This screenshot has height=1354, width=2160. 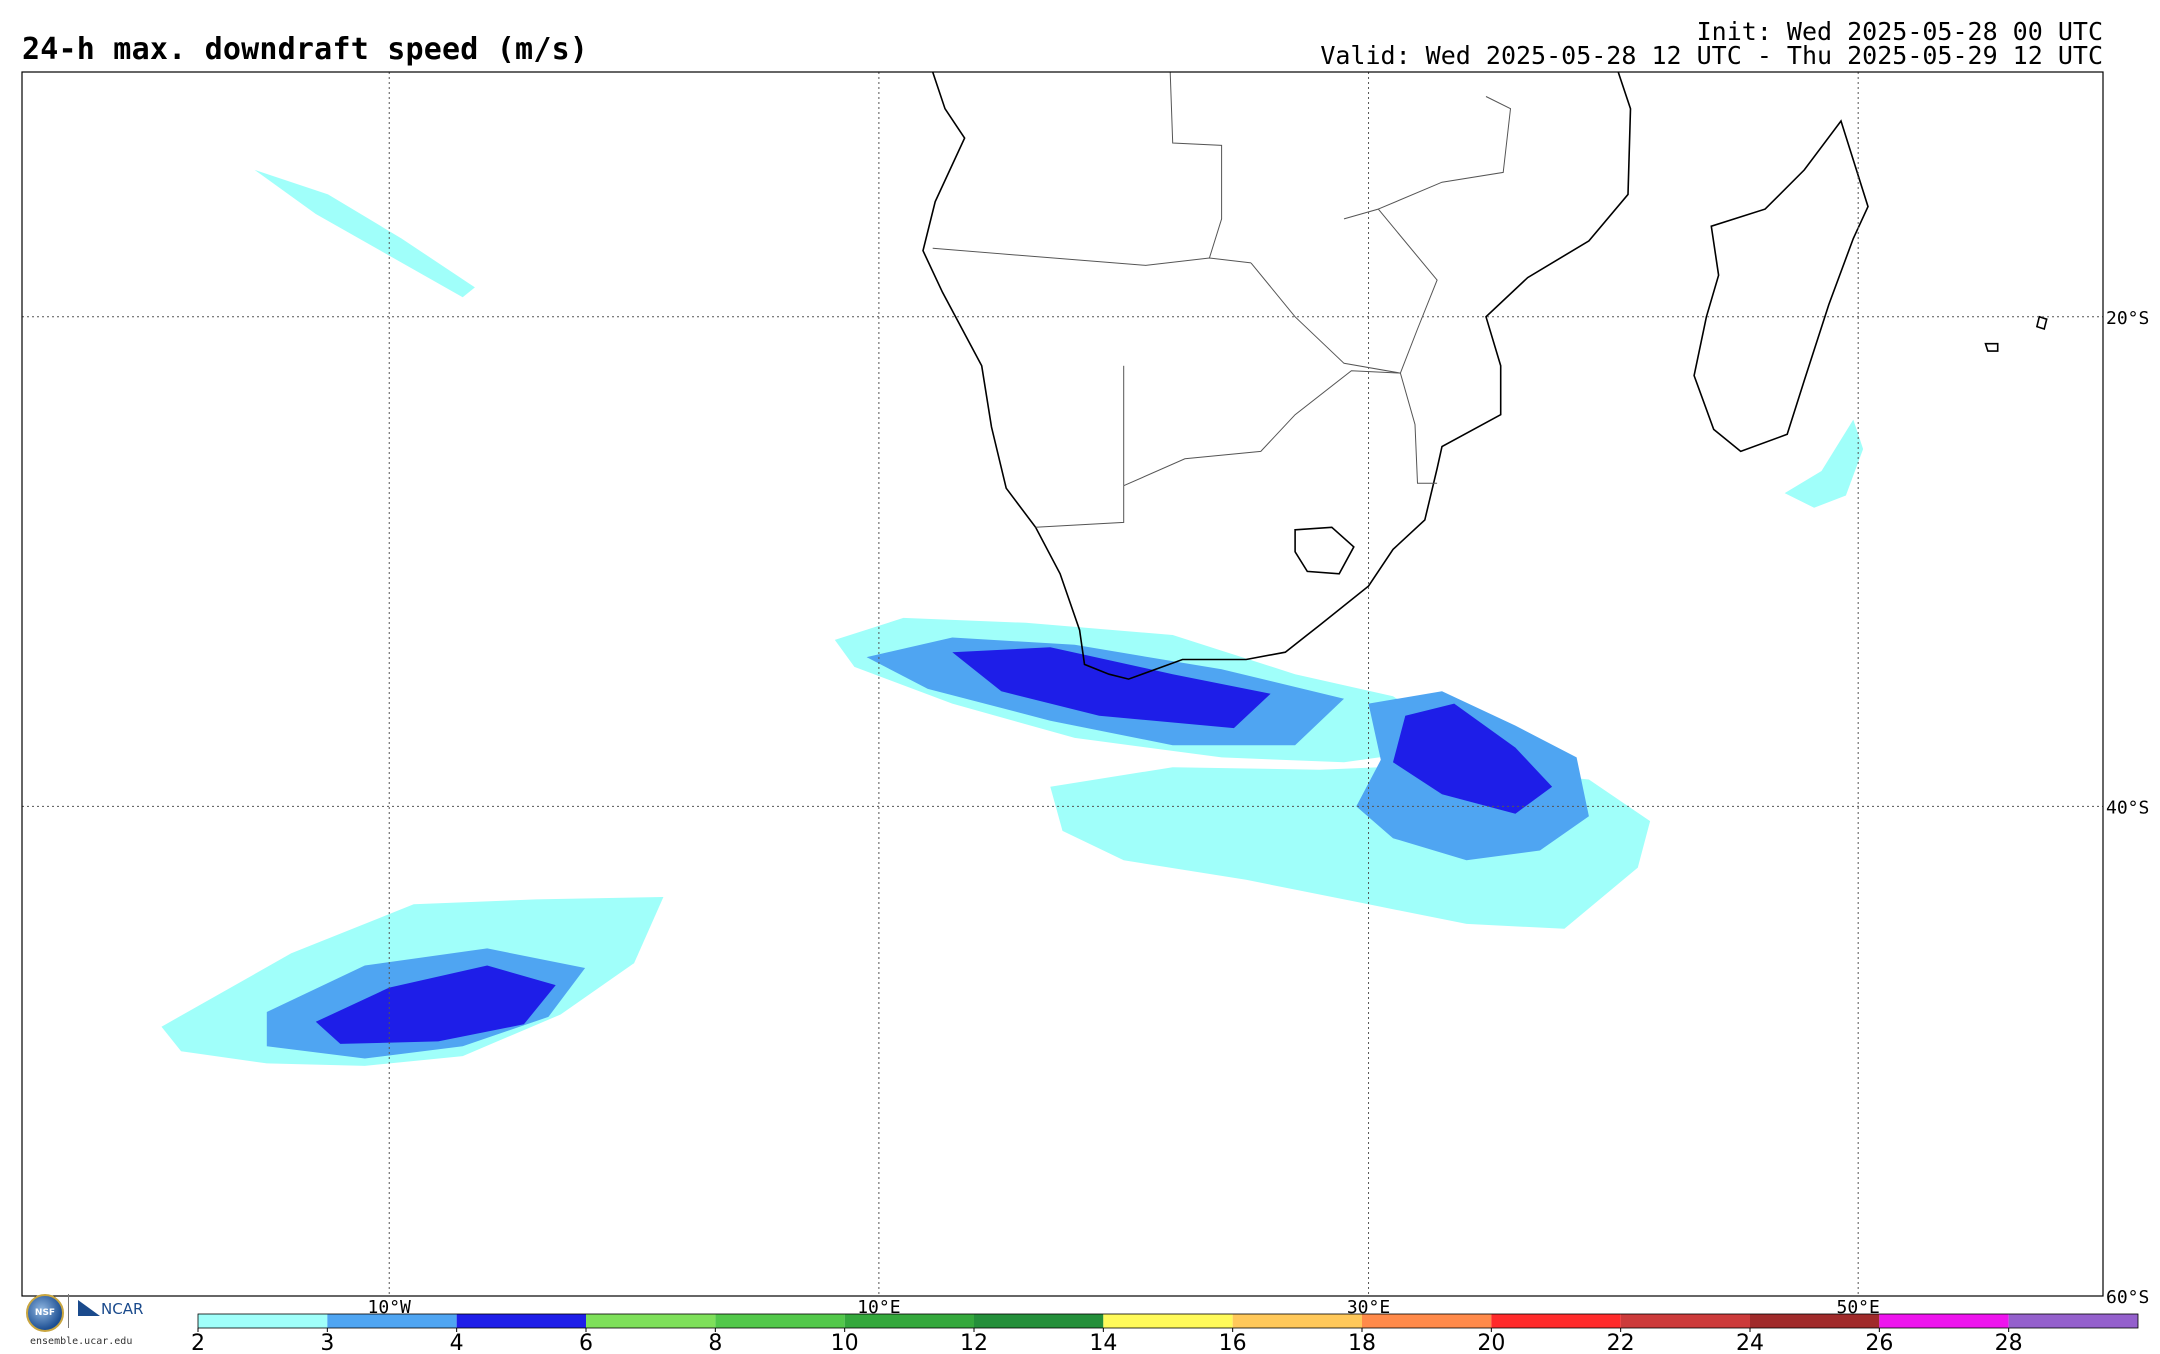 What do you see at coordinates (845, 1342) in the screenshot?
I see `colorbar-tick-label: 10` at bounding box center [845, 1342].